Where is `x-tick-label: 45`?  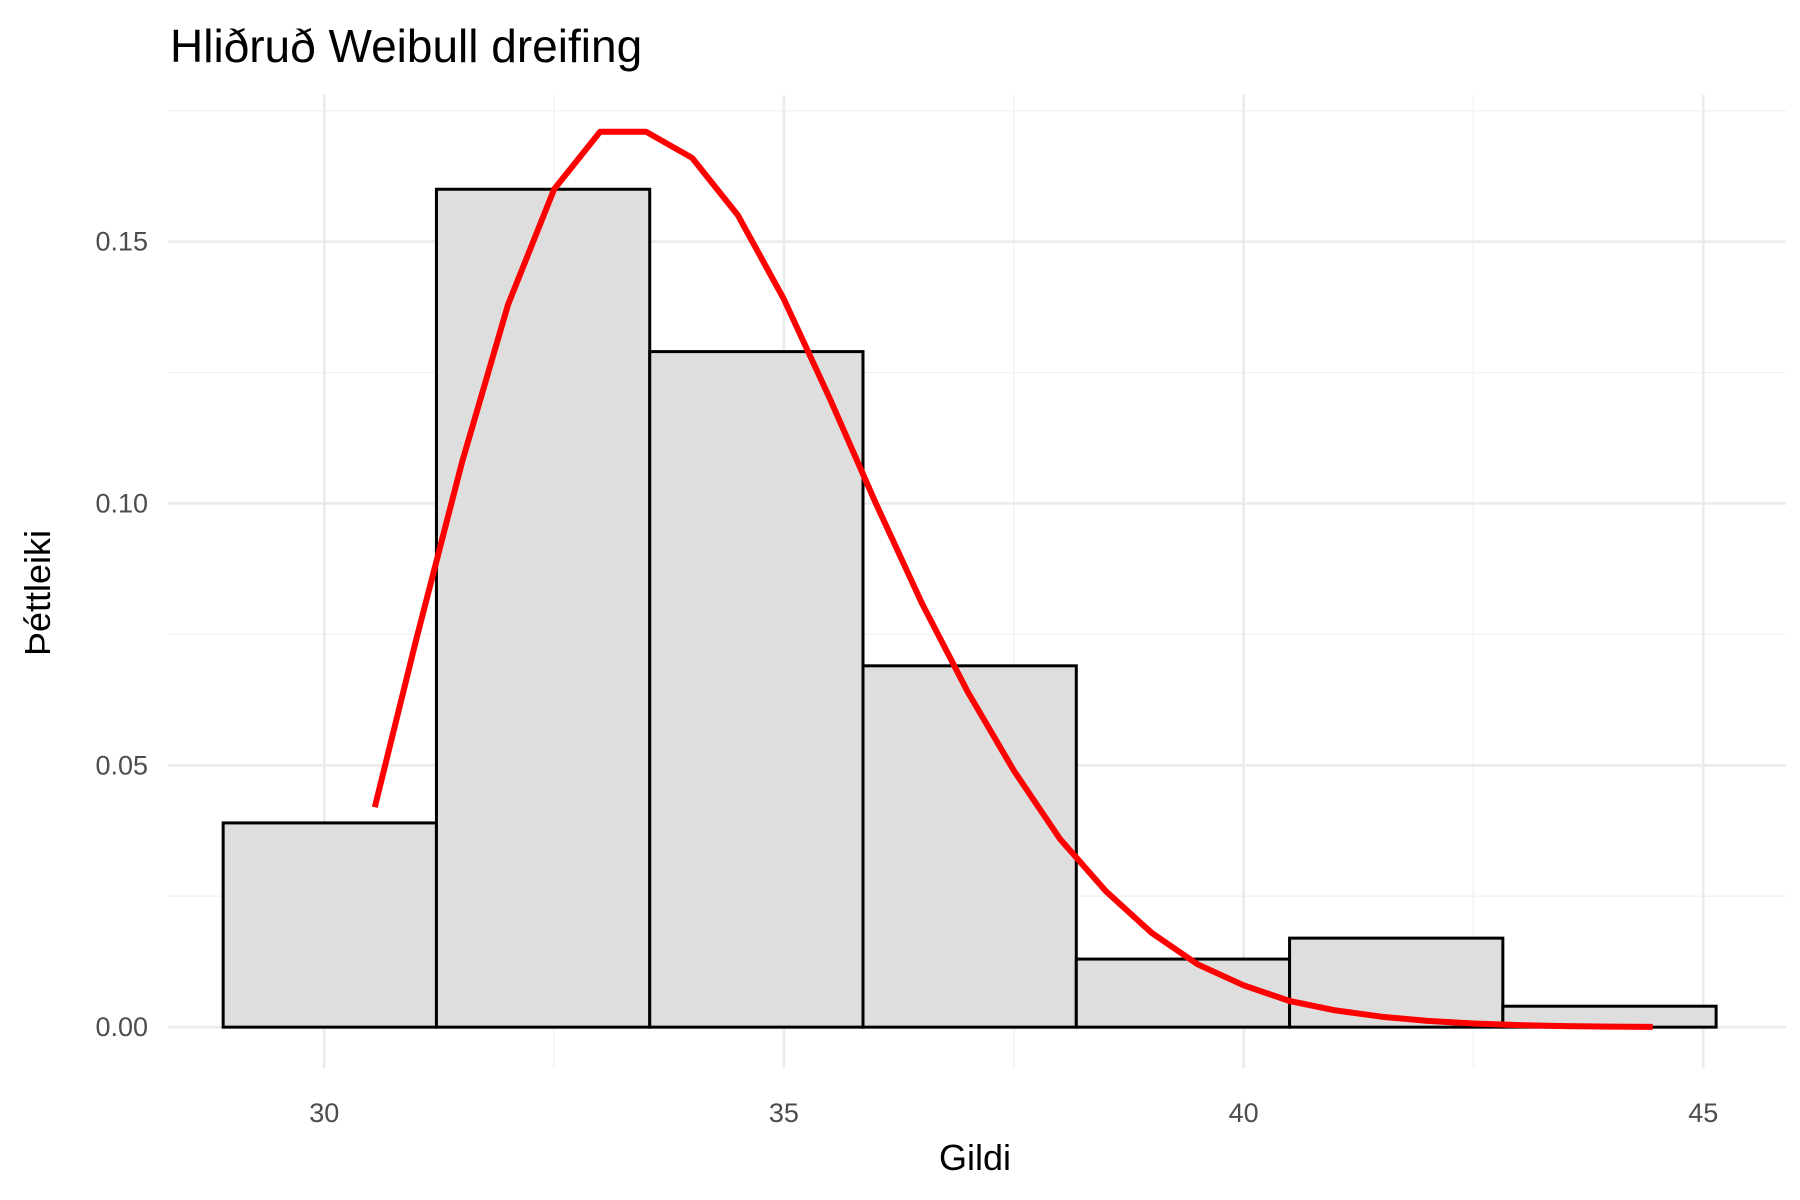
x-tick-label: 45 is located at coordinates (1703, 1113).